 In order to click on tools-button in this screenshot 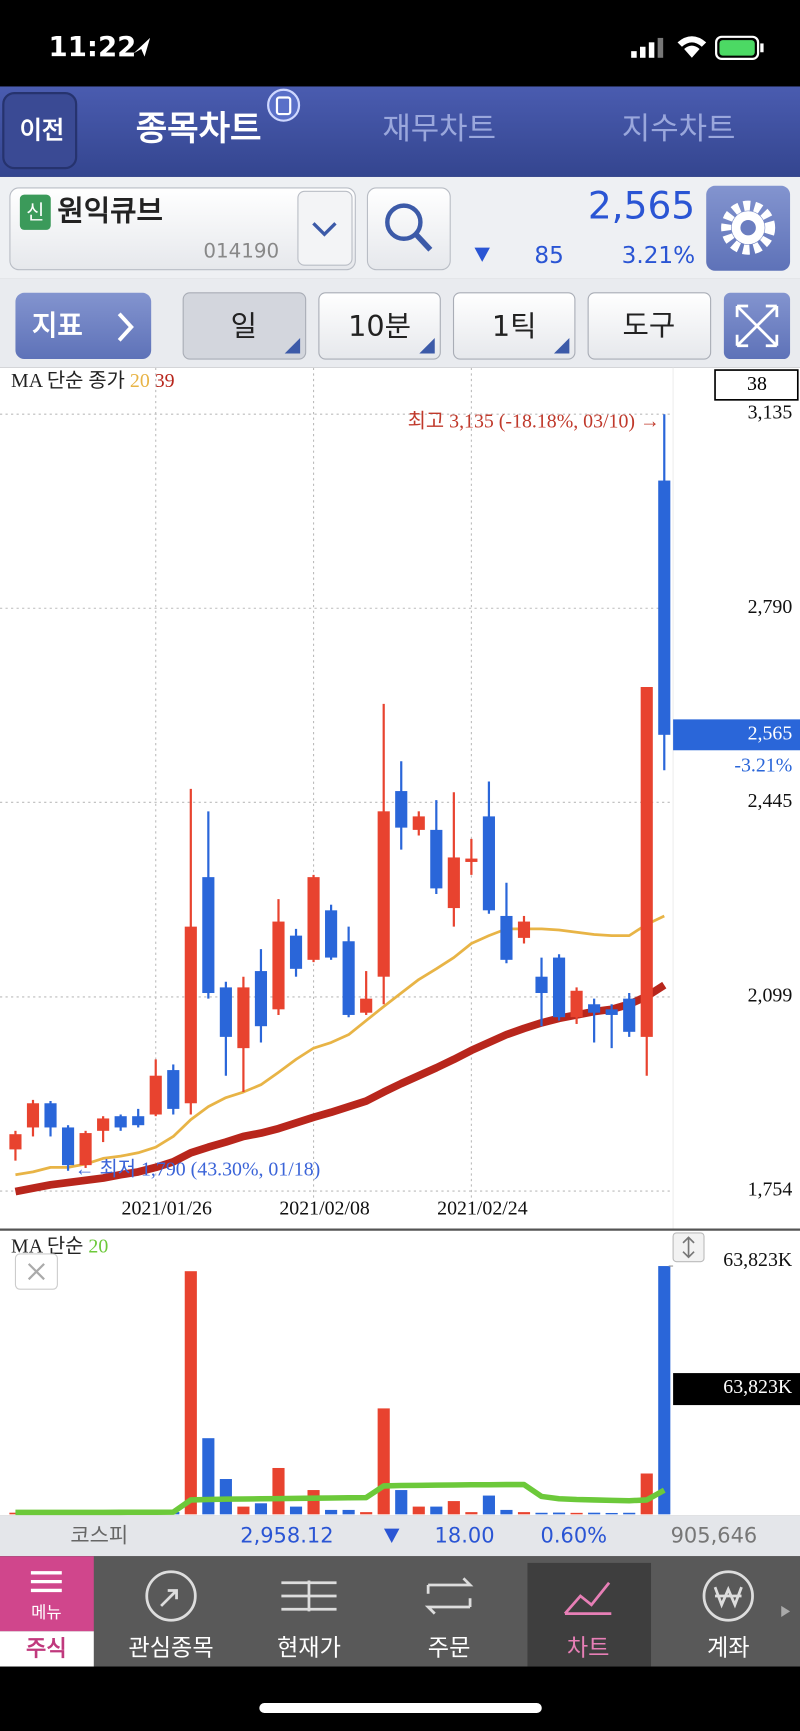, I will do `click(649, 326)`.